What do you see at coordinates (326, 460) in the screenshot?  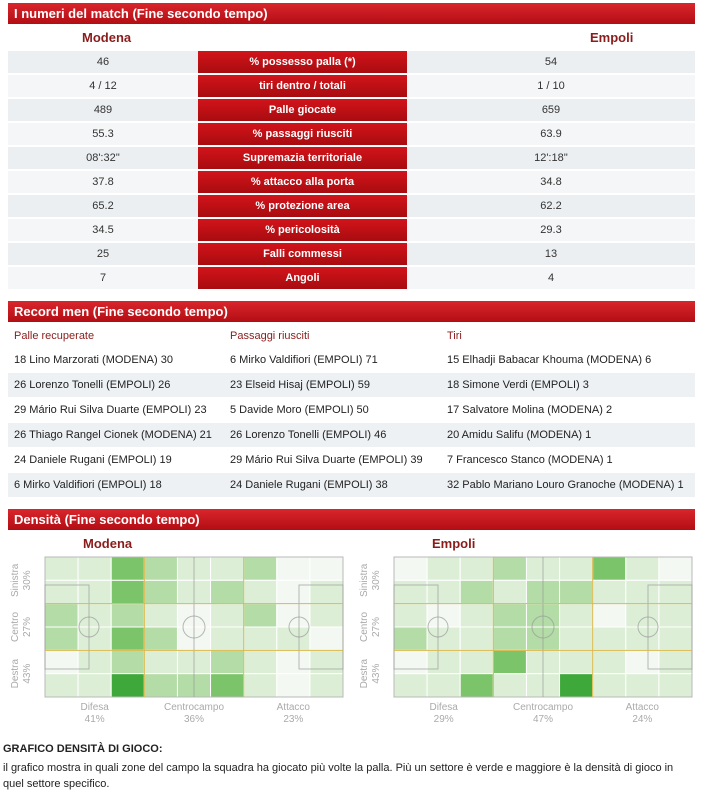 I see `record-item: 29 Mário Rui Silva Duarte (EMPOLI) 39` at bounding box center [326, 460].